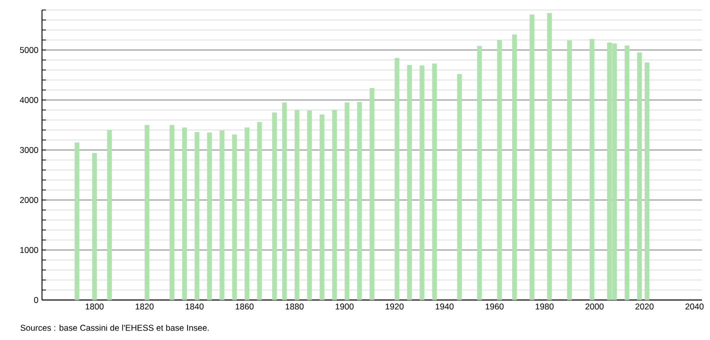 The width and height of the screenshot is (710, 340). Describe the element at coordinates (295, 307) in the screenshot. I see `x-tick-label: 1880` at that location.